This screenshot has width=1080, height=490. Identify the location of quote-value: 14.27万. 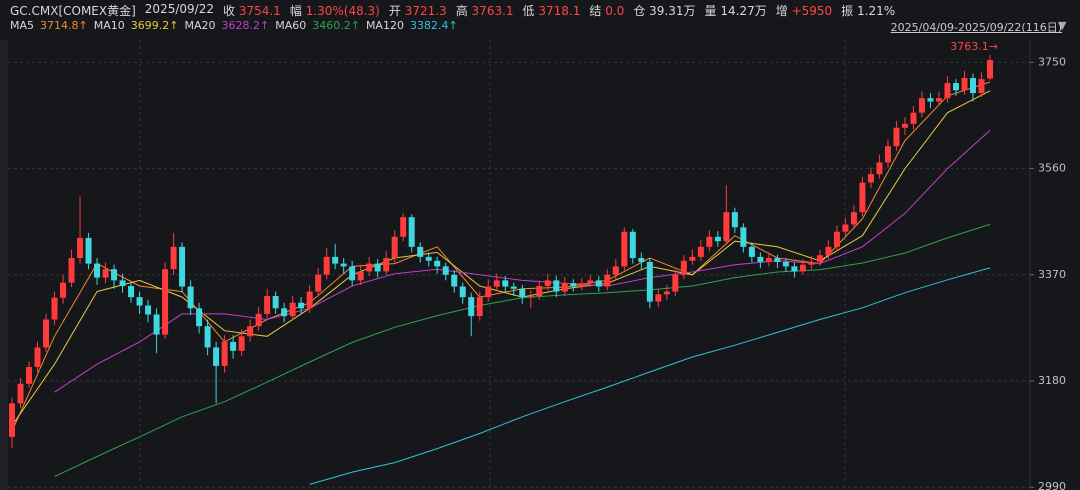
(743, 11).